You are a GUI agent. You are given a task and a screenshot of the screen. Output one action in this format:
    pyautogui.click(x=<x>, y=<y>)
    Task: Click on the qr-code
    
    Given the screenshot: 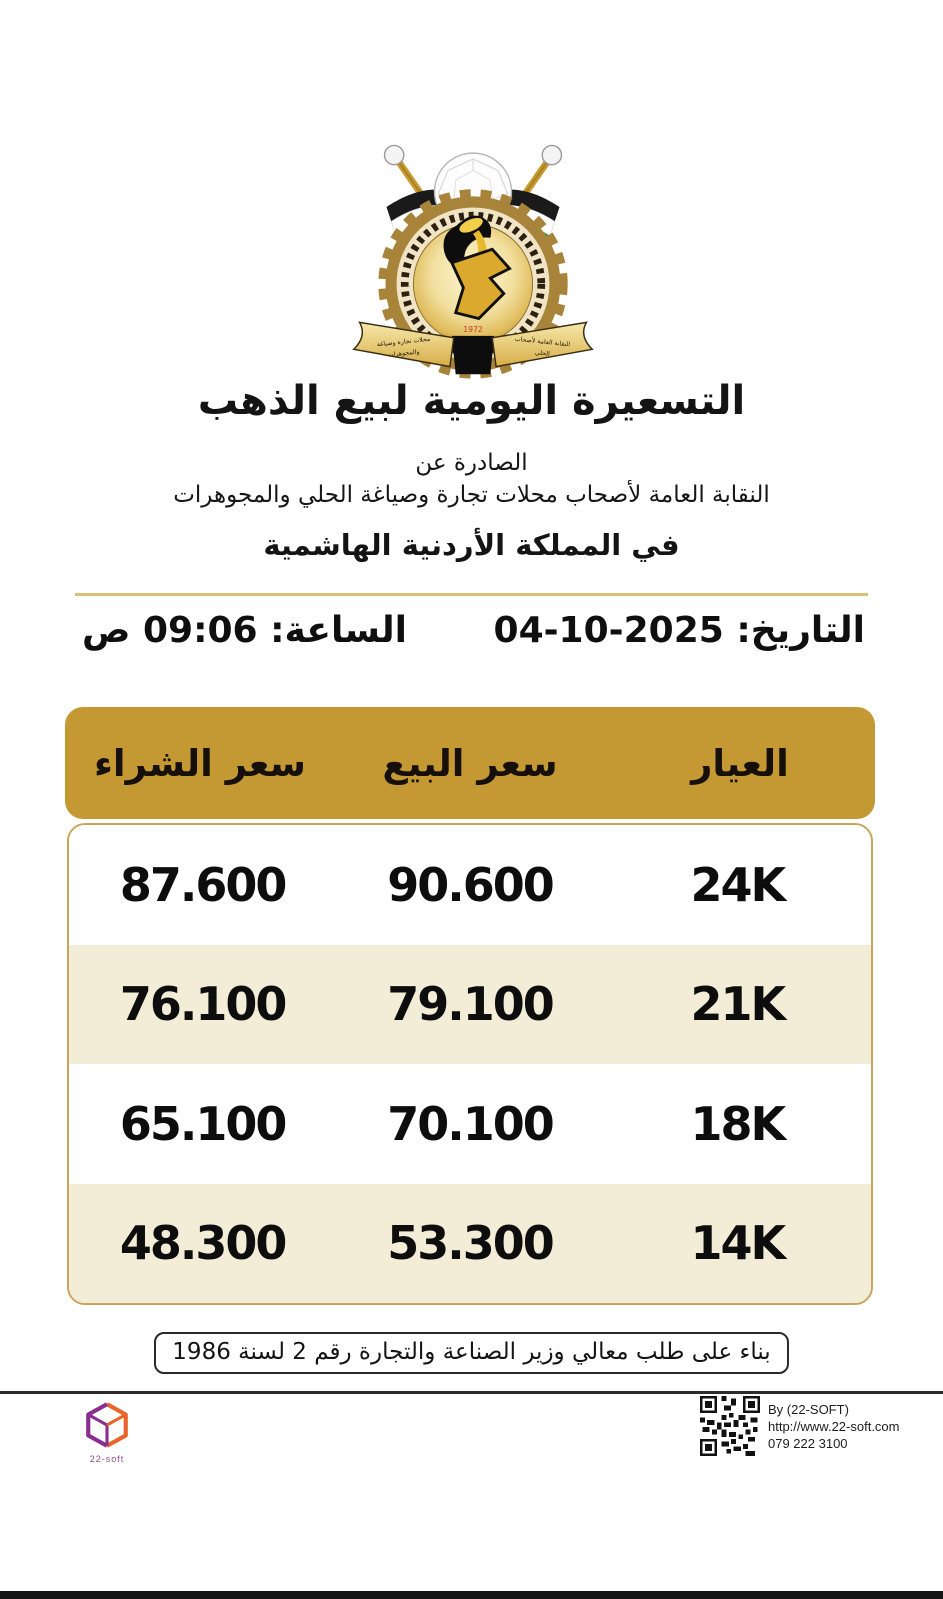 What is the action you would take?
    pyautogui.click(x=730, y=1426)
    